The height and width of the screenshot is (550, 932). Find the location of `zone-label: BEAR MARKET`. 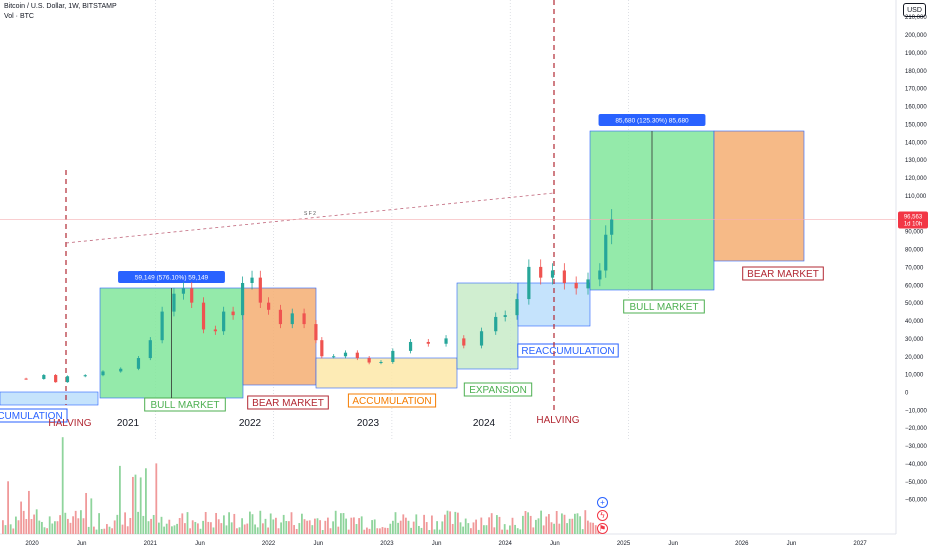

zone-label: BEAR MARKET is located at coordinates (288, 403).